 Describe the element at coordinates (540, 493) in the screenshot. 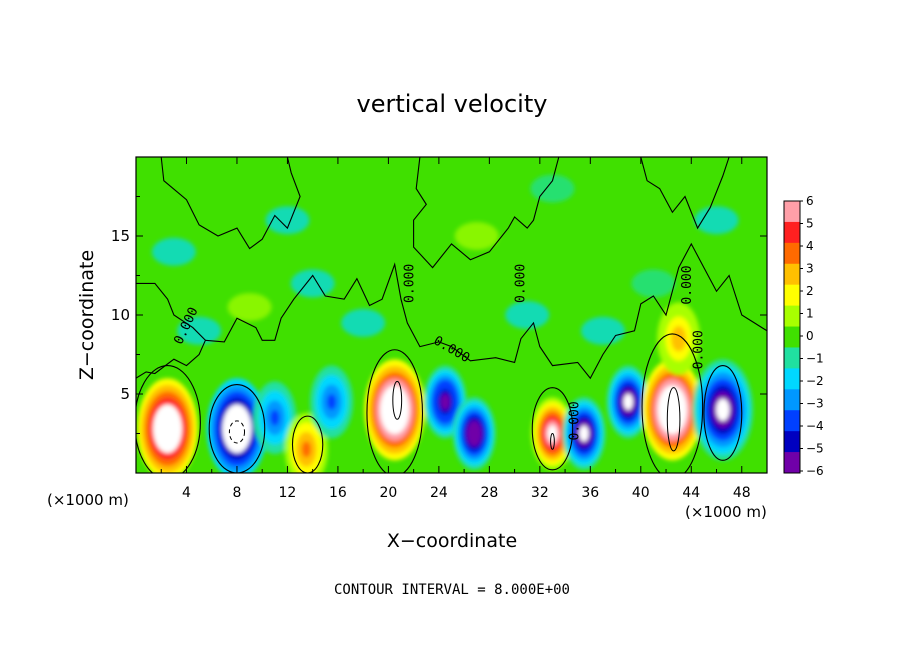

I see `x-tick-label: 32` at that location.